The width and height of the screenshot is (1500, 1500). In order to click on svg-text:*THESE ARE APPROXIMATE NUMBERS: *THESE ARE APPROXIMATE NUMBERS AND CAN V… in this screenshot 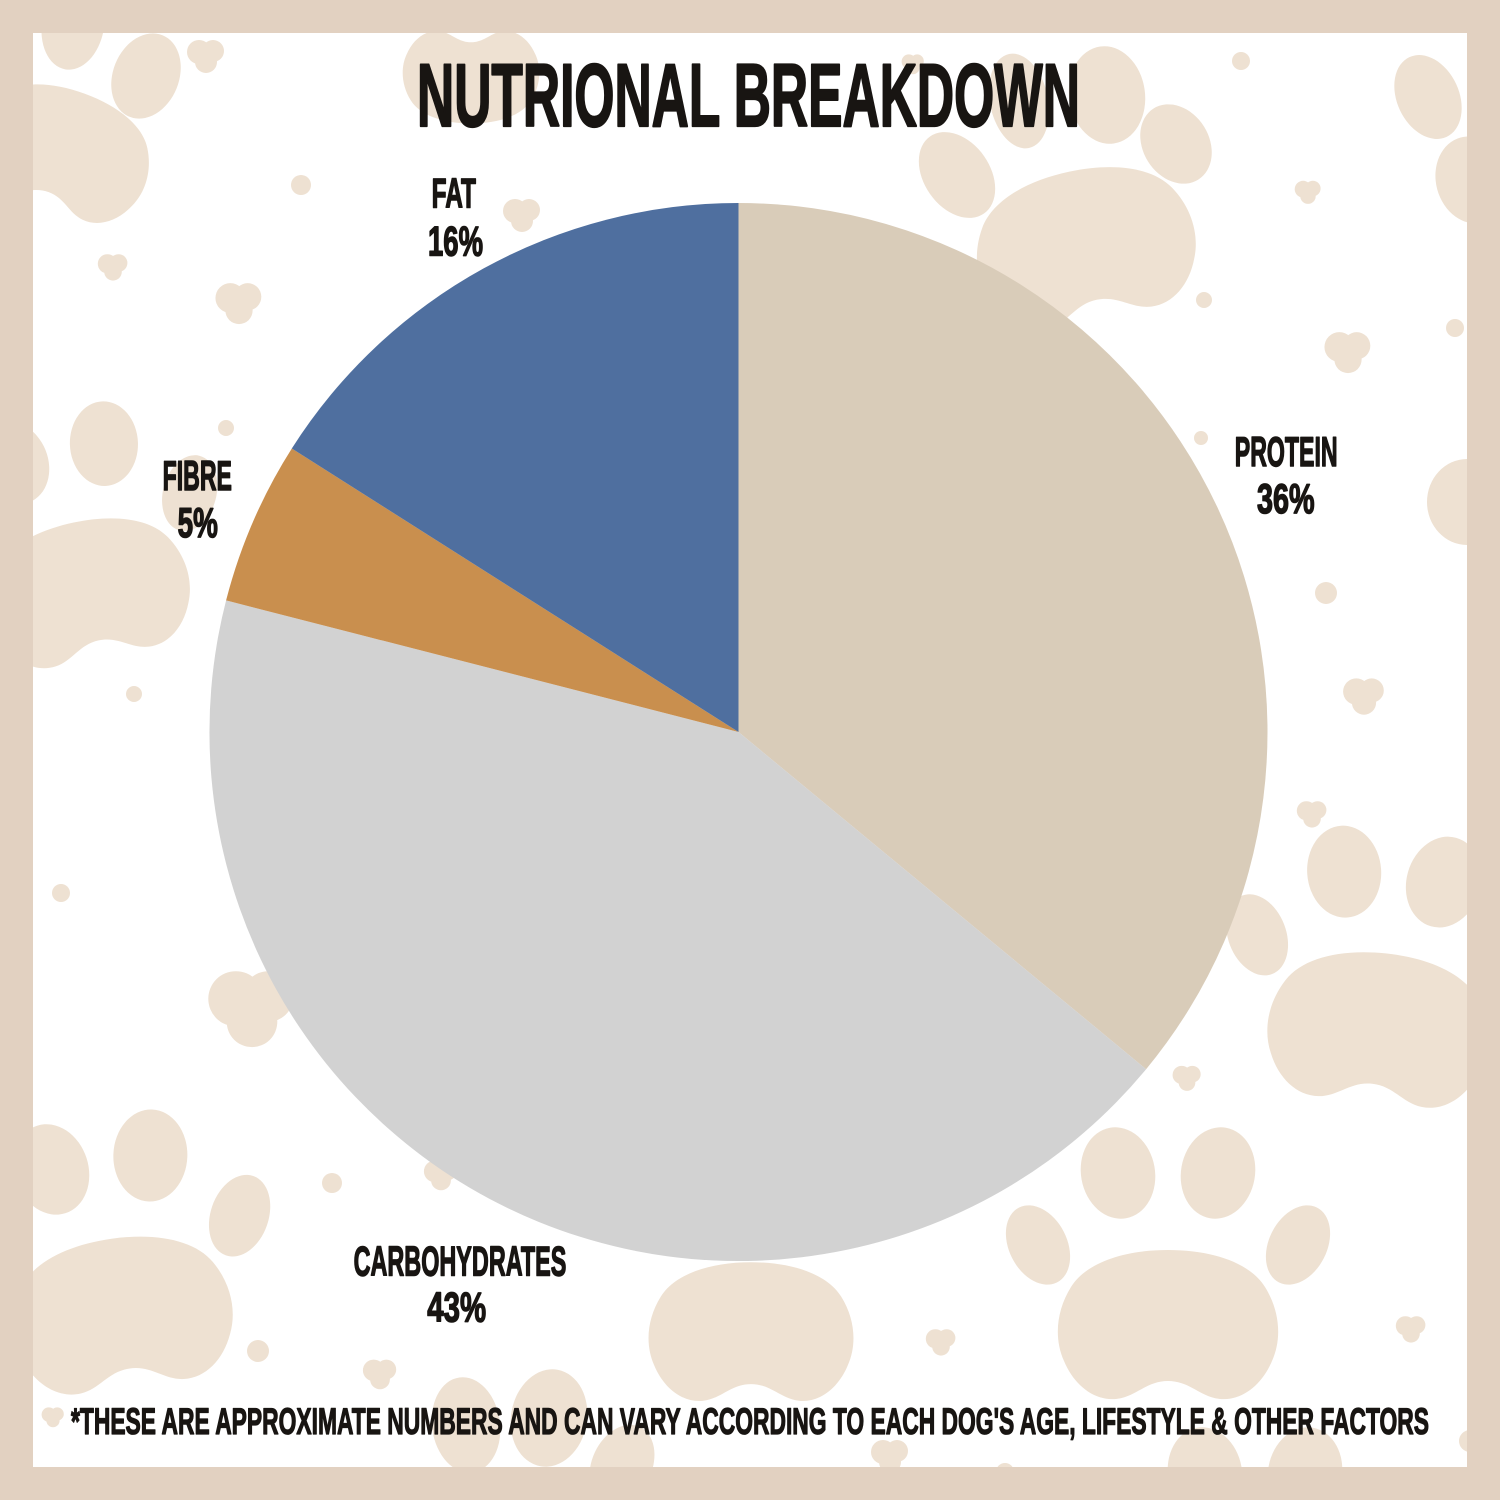, I will do `click(750, 1421)`.